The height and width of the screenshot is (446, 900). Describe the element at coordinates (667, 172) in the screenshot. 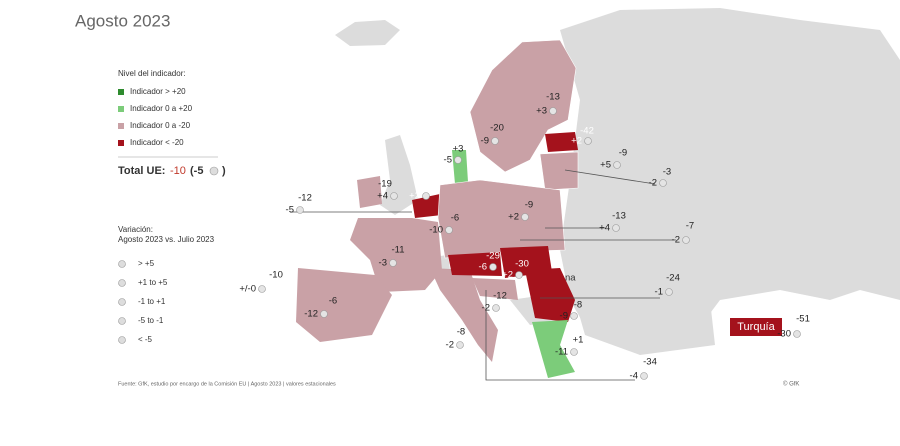

I see `country-indicator: -3` at that location.